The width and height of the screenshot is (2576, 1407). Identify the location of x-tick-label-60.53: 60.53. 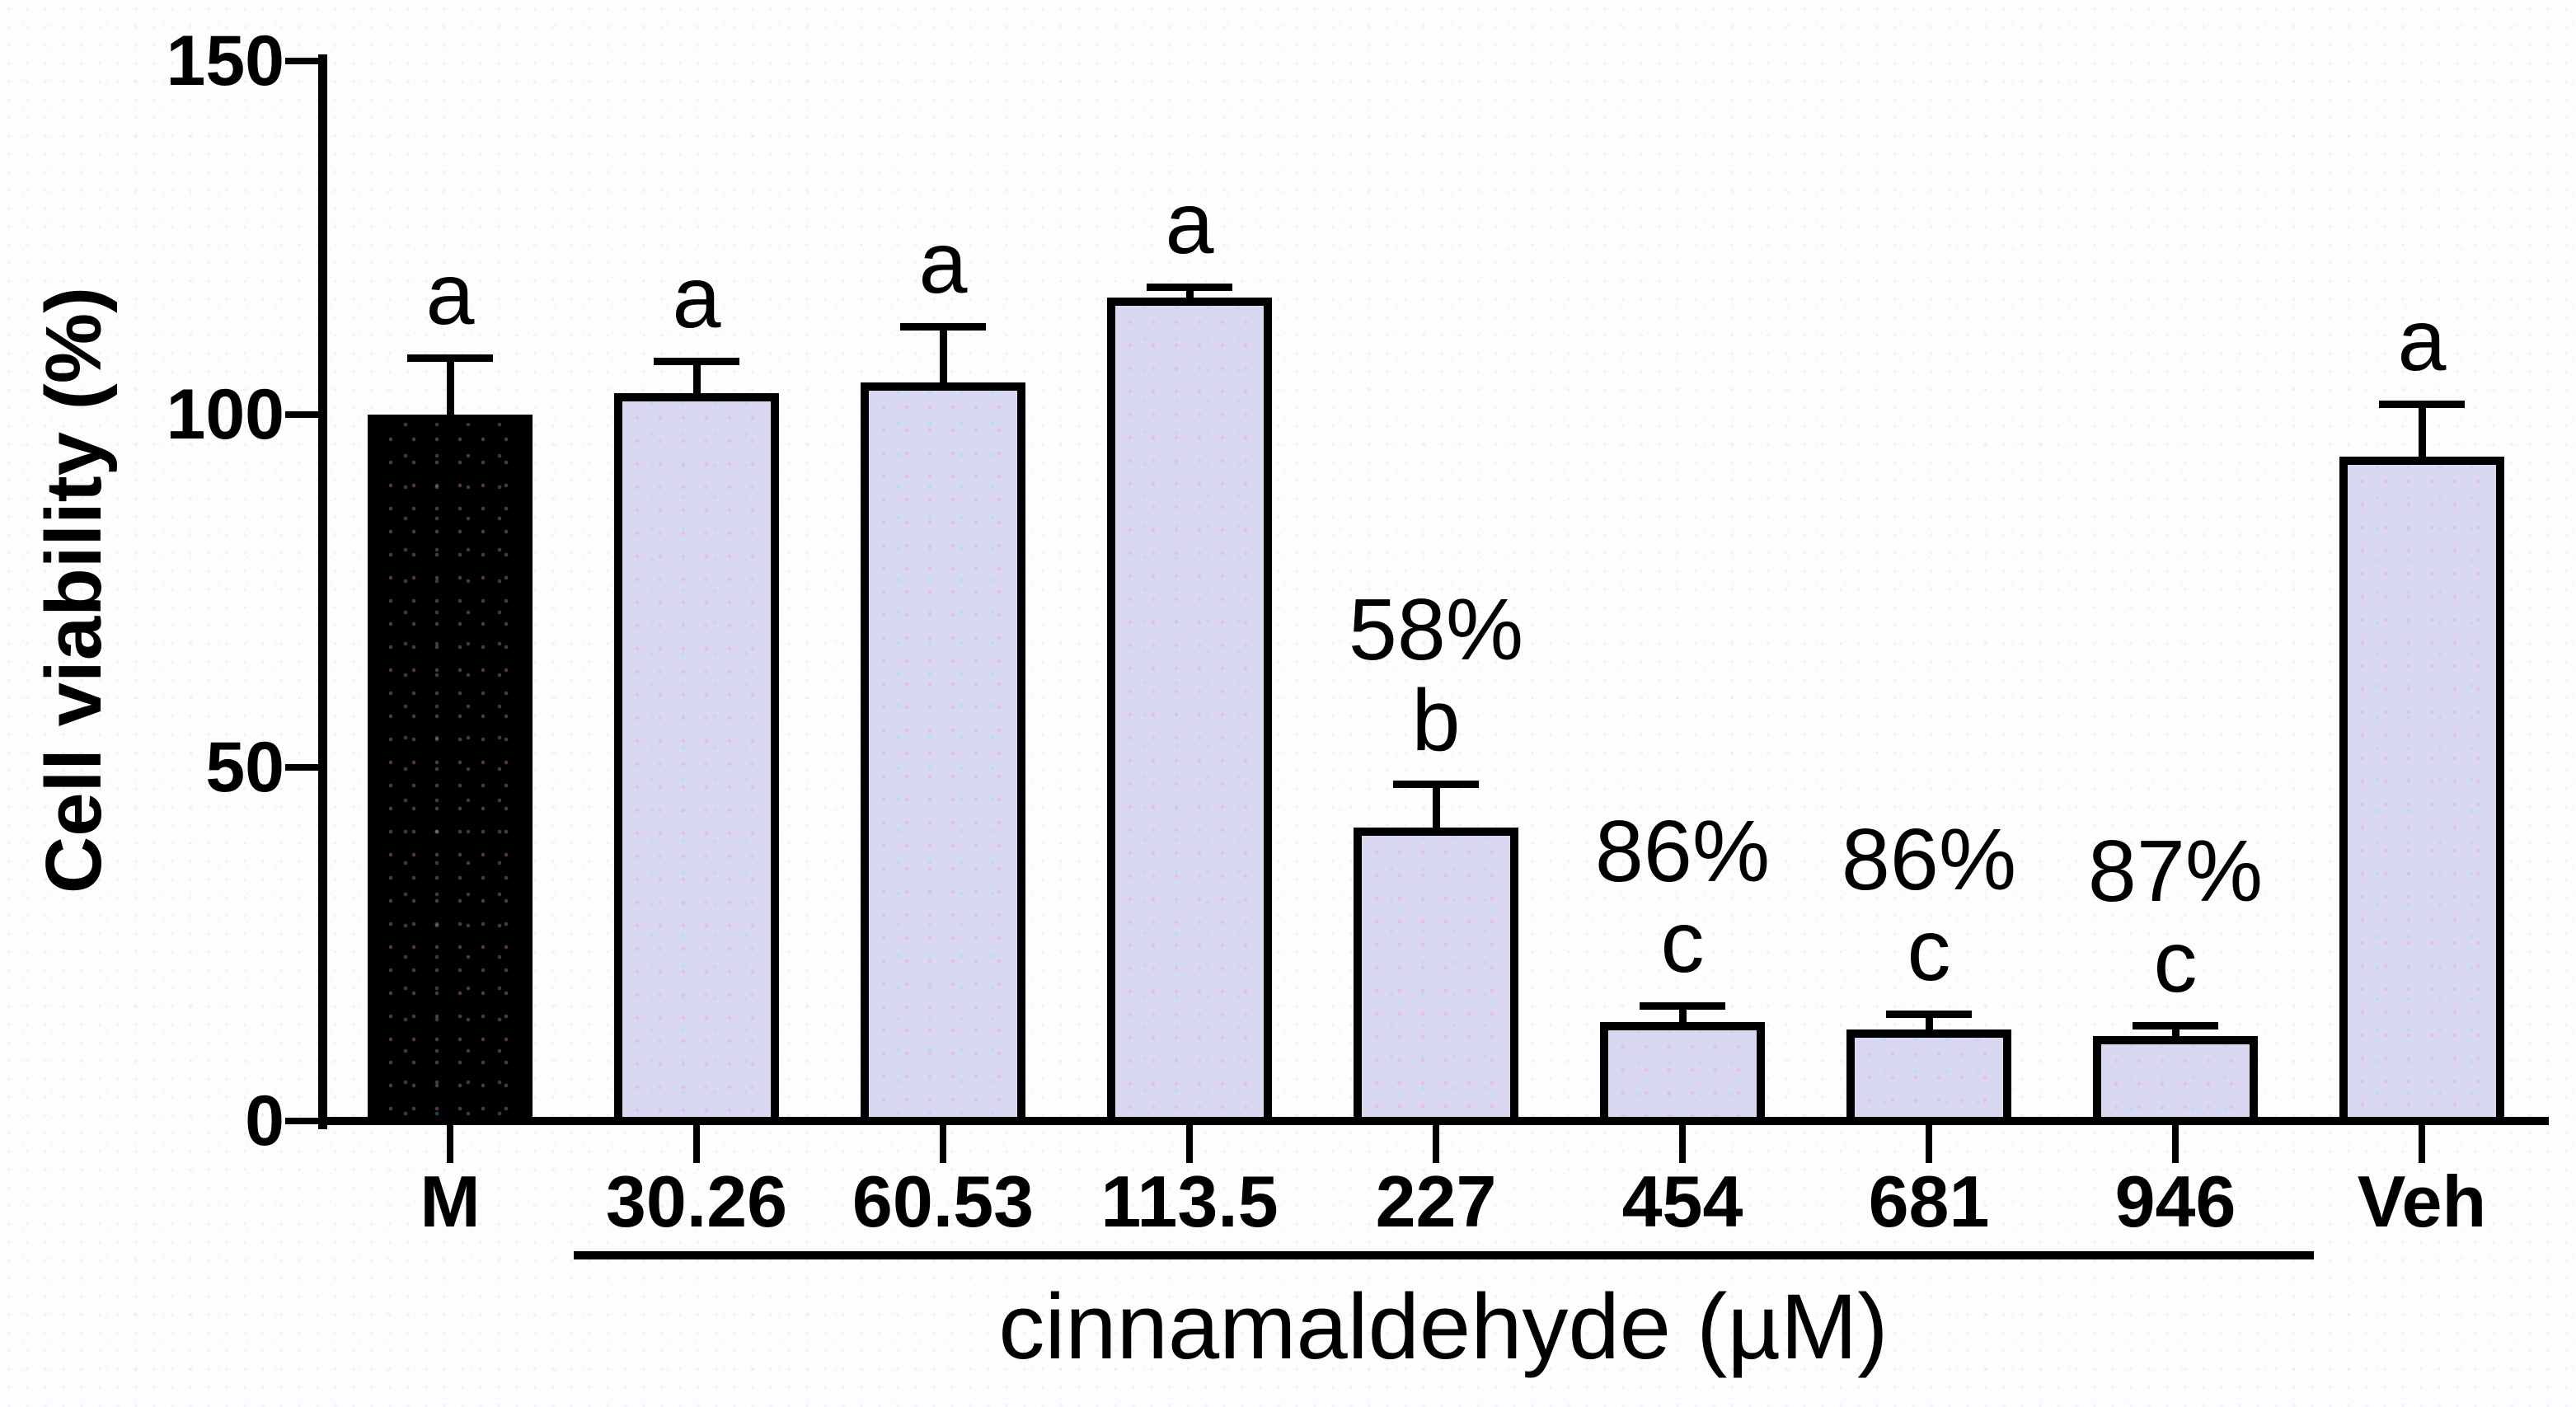
(944, 1201).